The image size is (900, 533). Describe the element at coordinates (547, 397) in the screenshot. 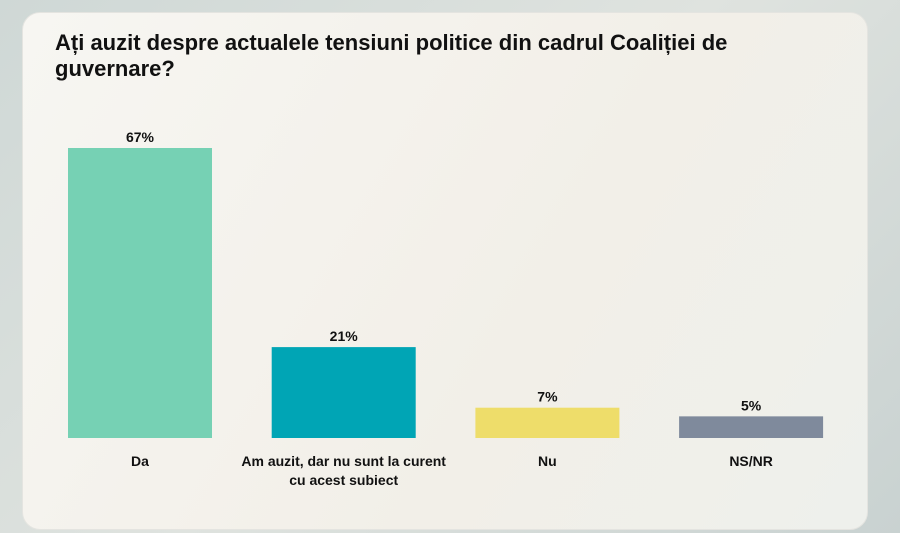

I see `value-label: 7%` at that location.